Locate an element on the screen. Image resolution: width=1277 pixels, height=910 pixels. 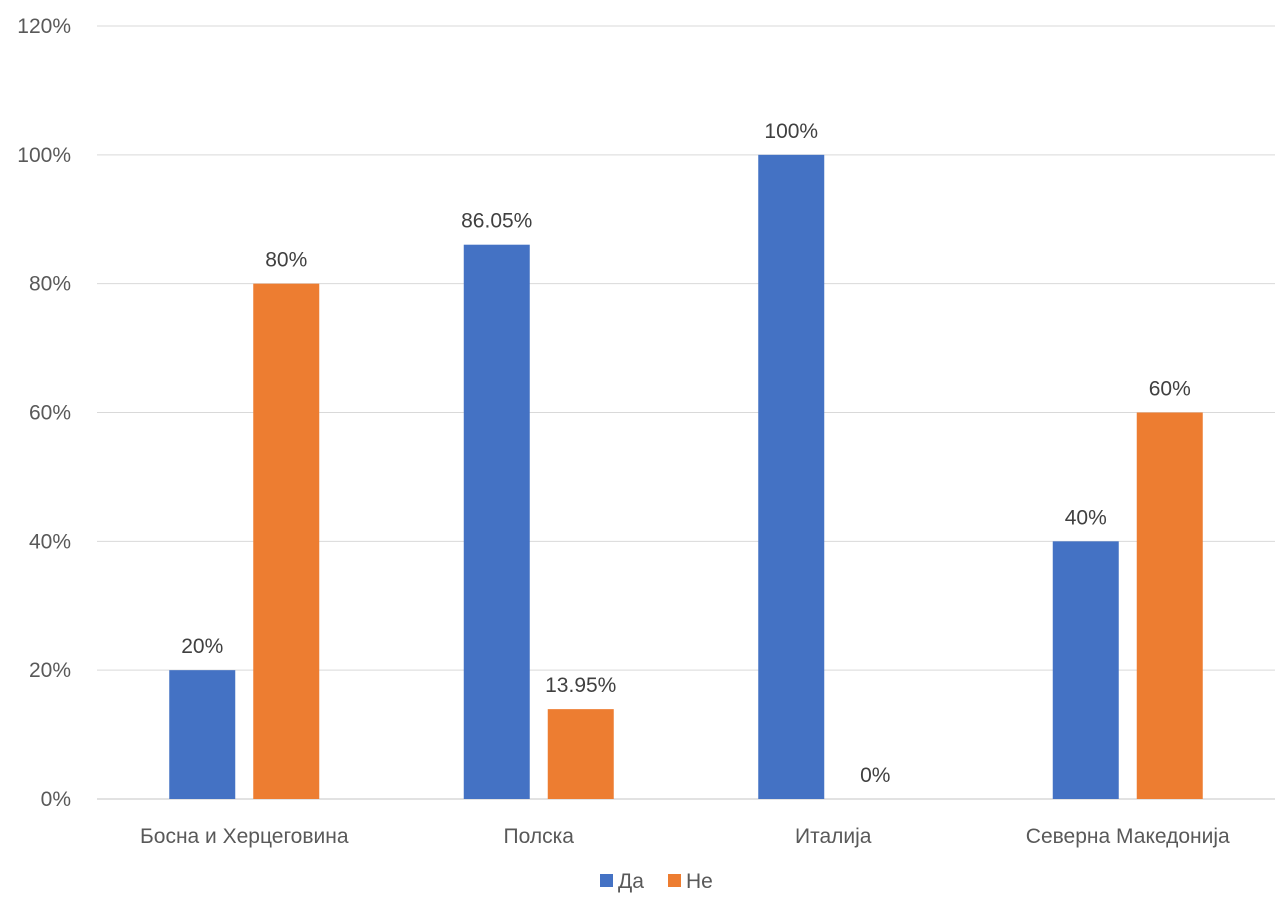
legend: Да Не is located at coordinates (656, 881).